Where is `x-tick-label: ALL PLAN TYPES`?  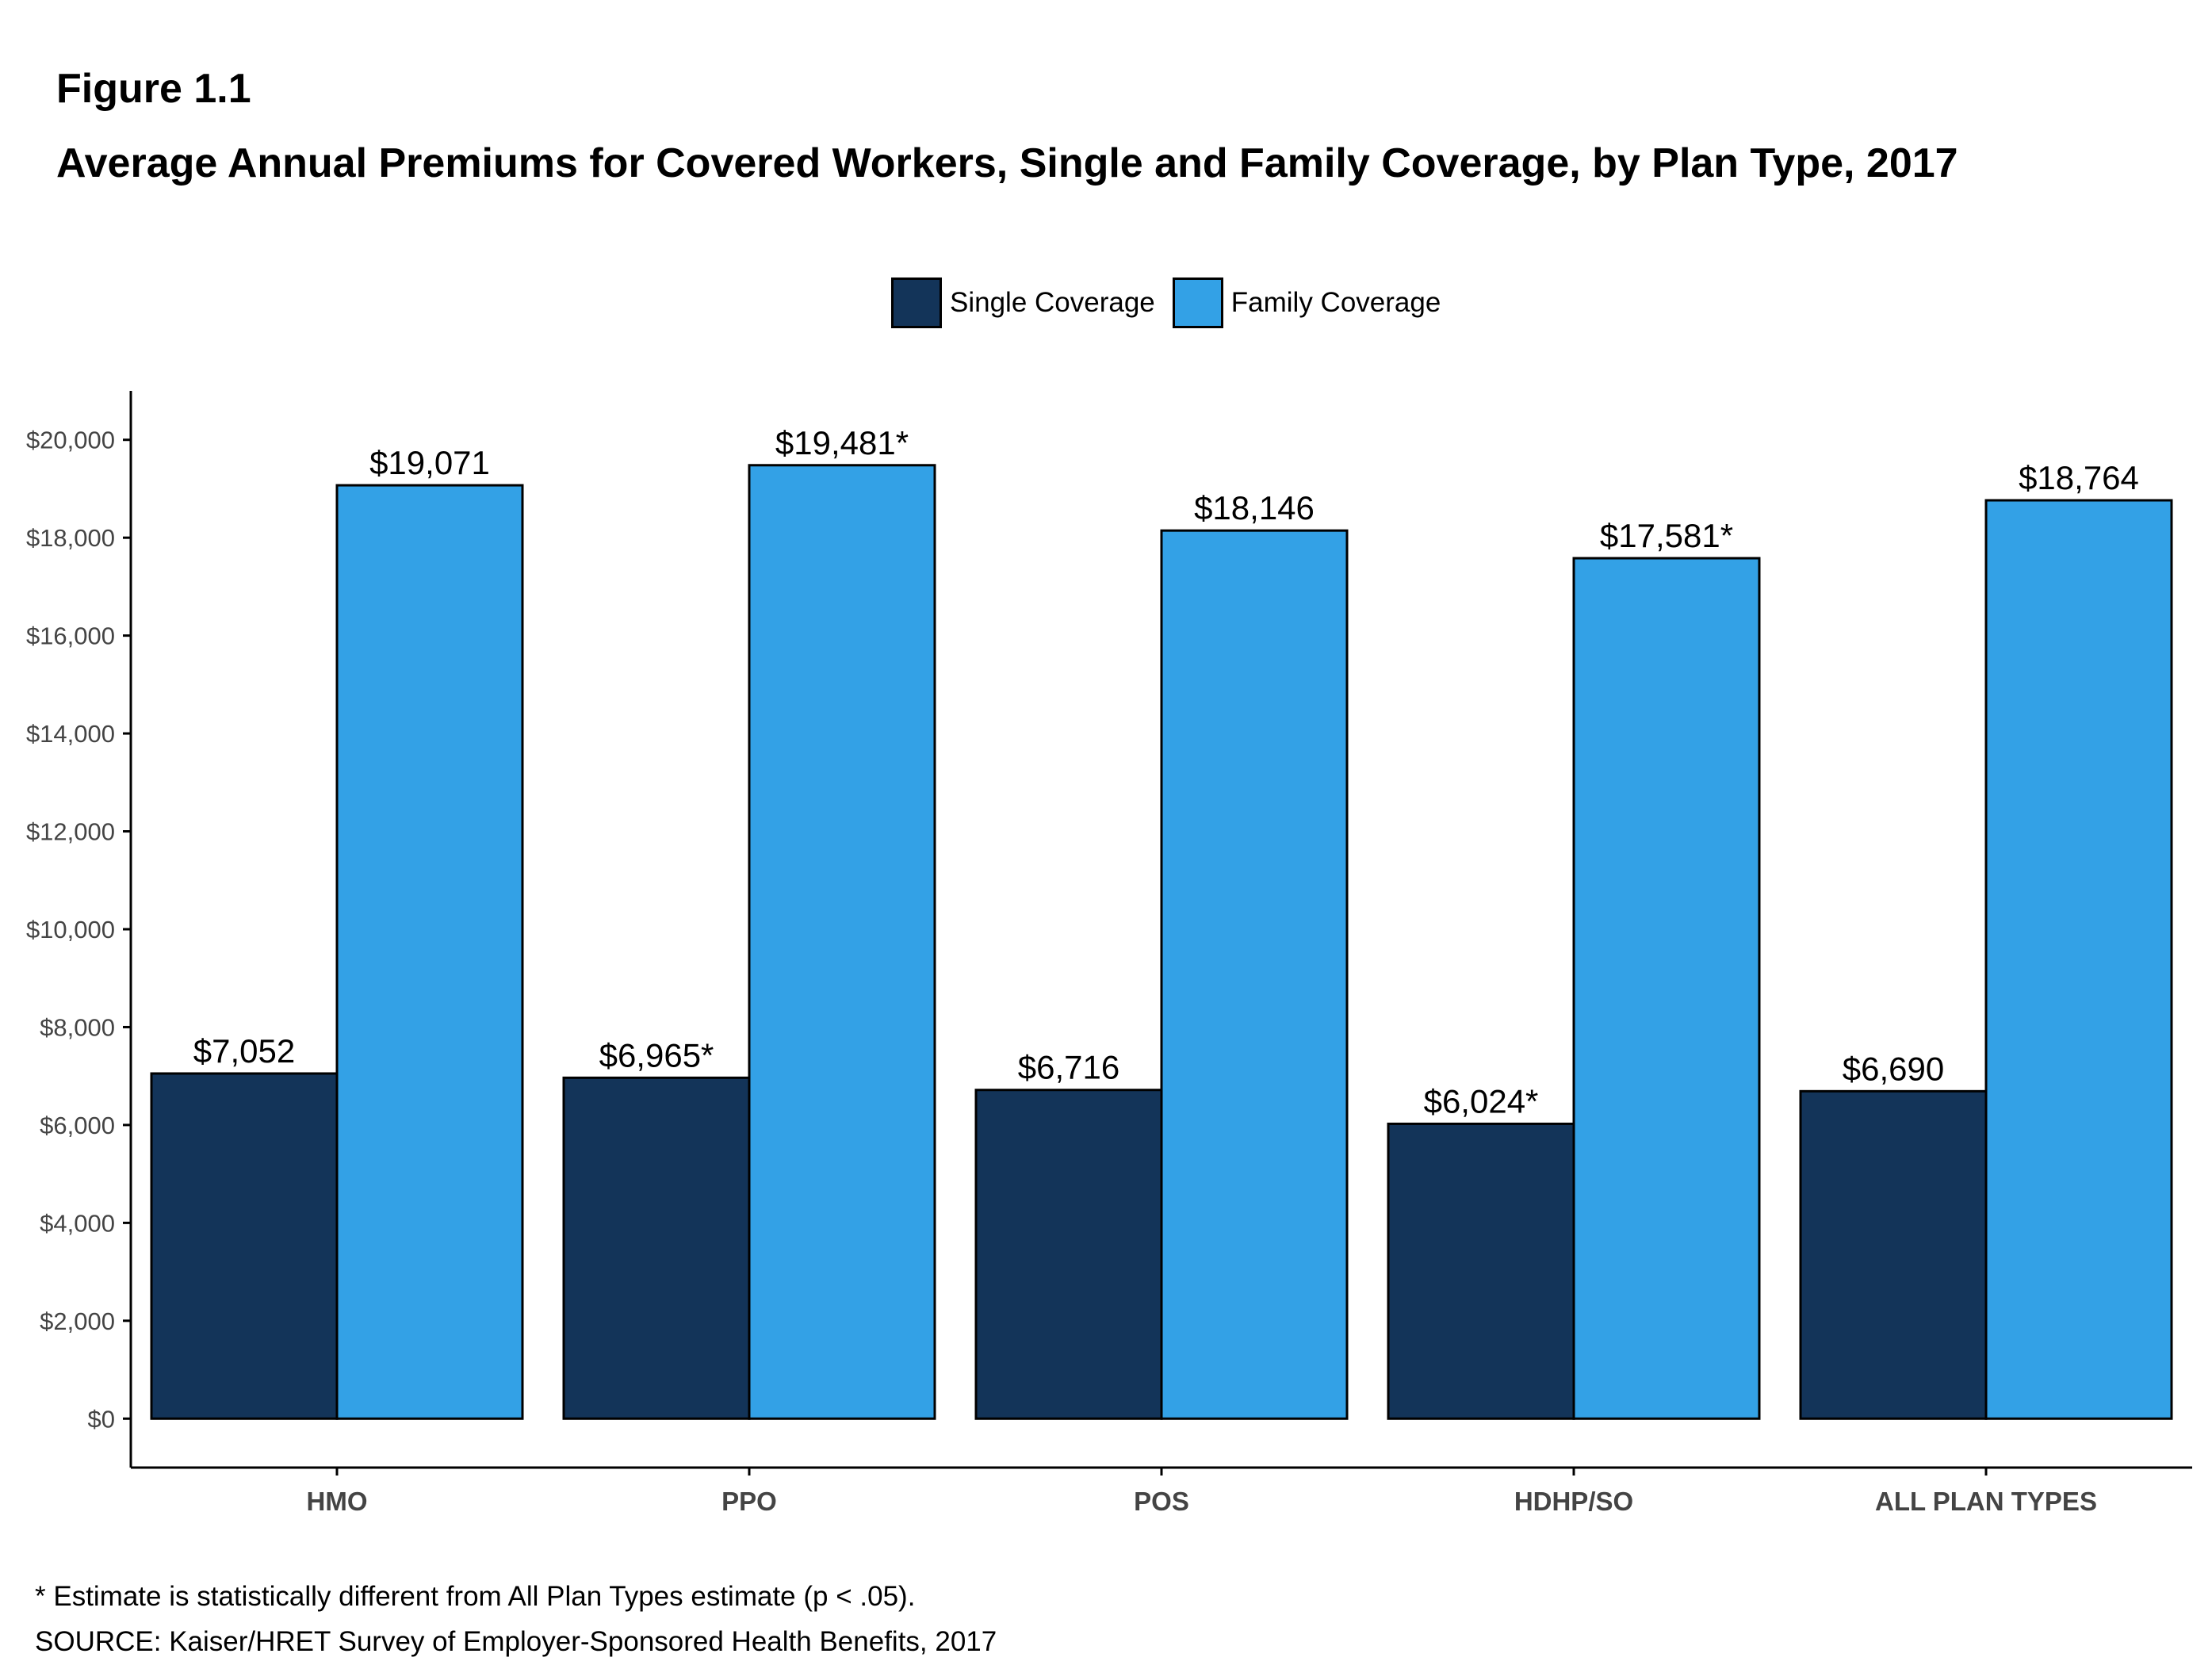 x-tick-label: ALL PLAN TYPES is located at coordinates (1986, 1501).